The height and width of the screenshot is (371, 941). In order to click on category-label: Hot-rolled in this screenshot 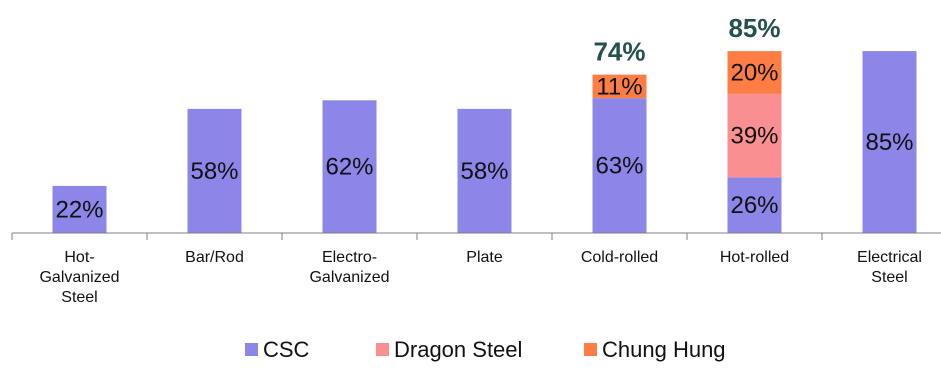, I will do `click(754, 257)`.